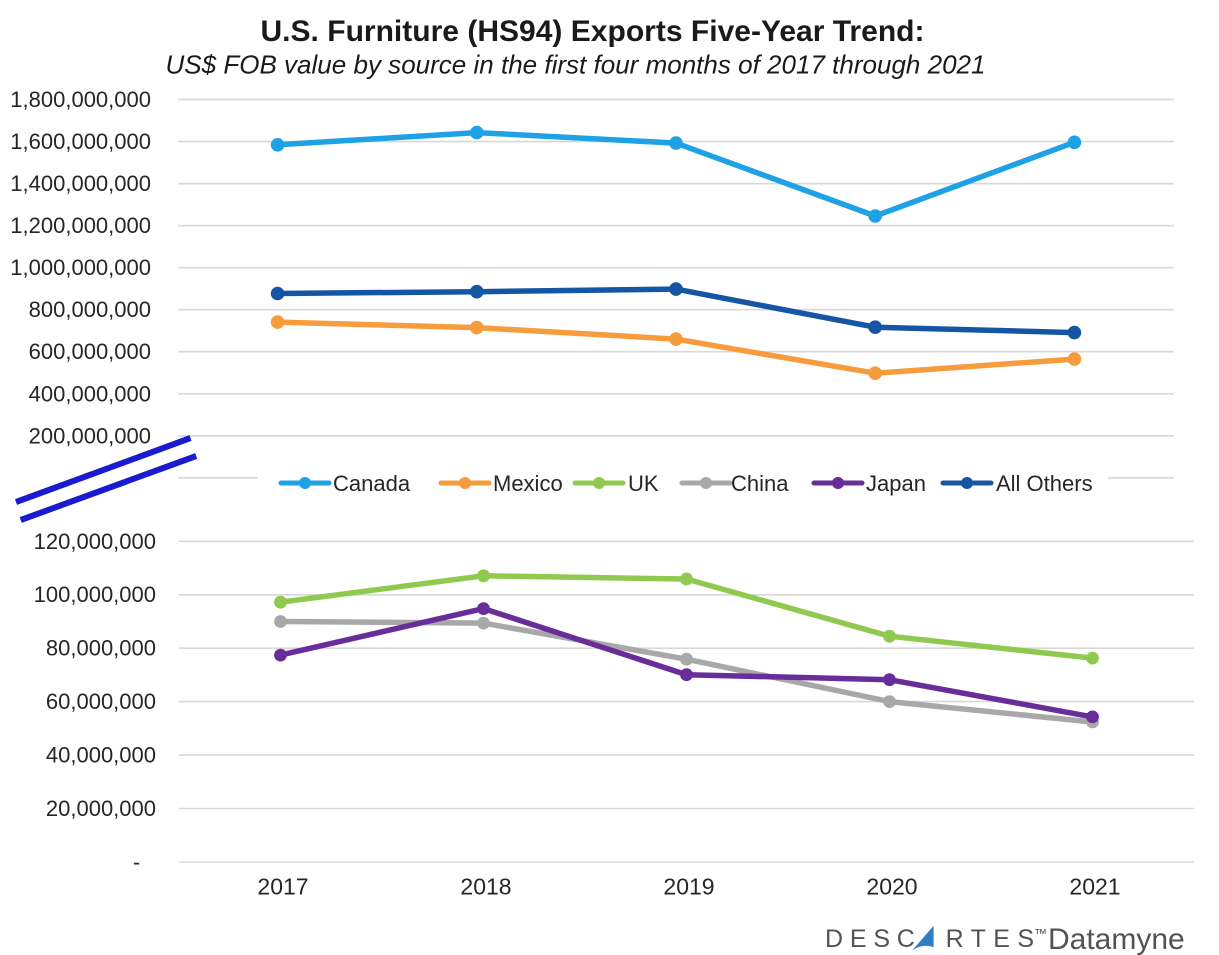  Describe the element at coordinates (90, 351) in the screenshot. I see `svg-text: 600,000,000` at that location.